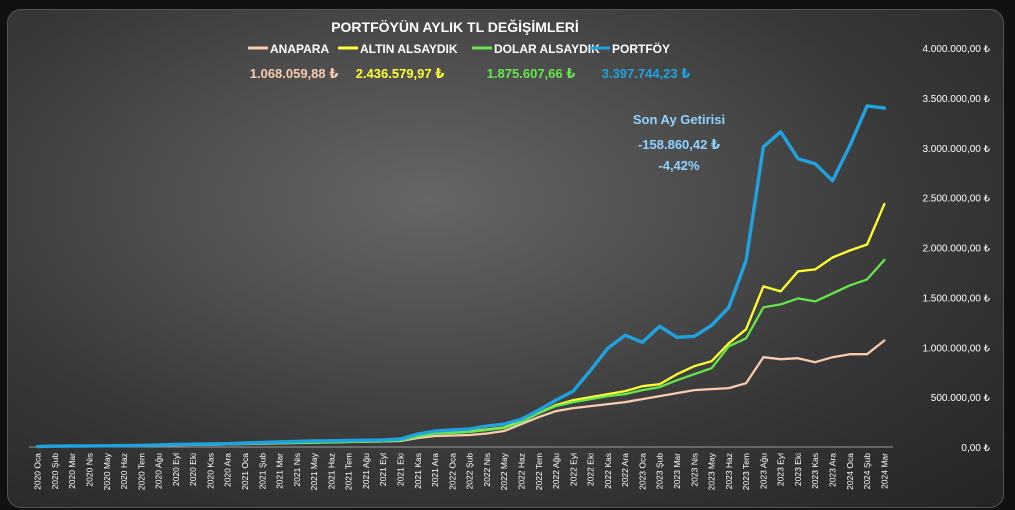  I want to click on y-tick-label: 0,00 ₺, so click(975, 448).